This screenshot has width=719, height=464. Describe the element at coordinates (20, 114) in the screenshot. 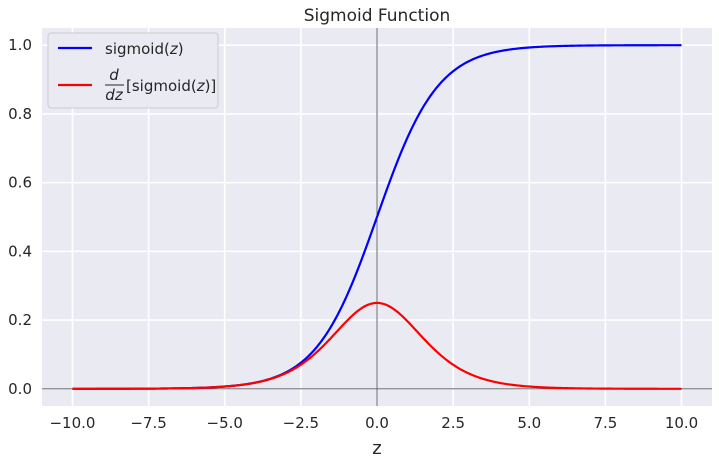

I see `y-tick-label: 0.8` at that location.